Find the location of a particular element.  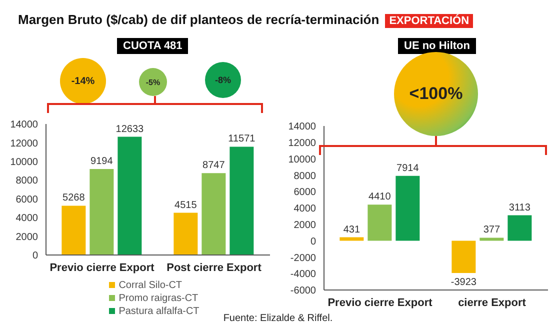

legend-label: Promo raigras-CT is located at coordinates (158, 298).